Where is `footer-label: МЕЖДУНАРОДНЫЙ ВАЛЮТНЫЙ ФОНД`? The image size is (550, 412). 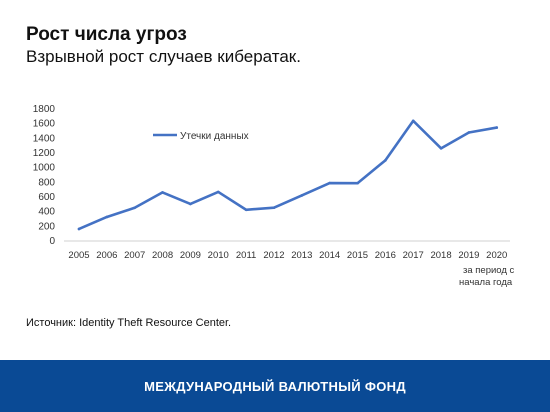
footer-label: МЕЖДУНАРОДНЫЙ ВАЛЮТНЫЙ ФОНД is located at coordinates (275, 386).